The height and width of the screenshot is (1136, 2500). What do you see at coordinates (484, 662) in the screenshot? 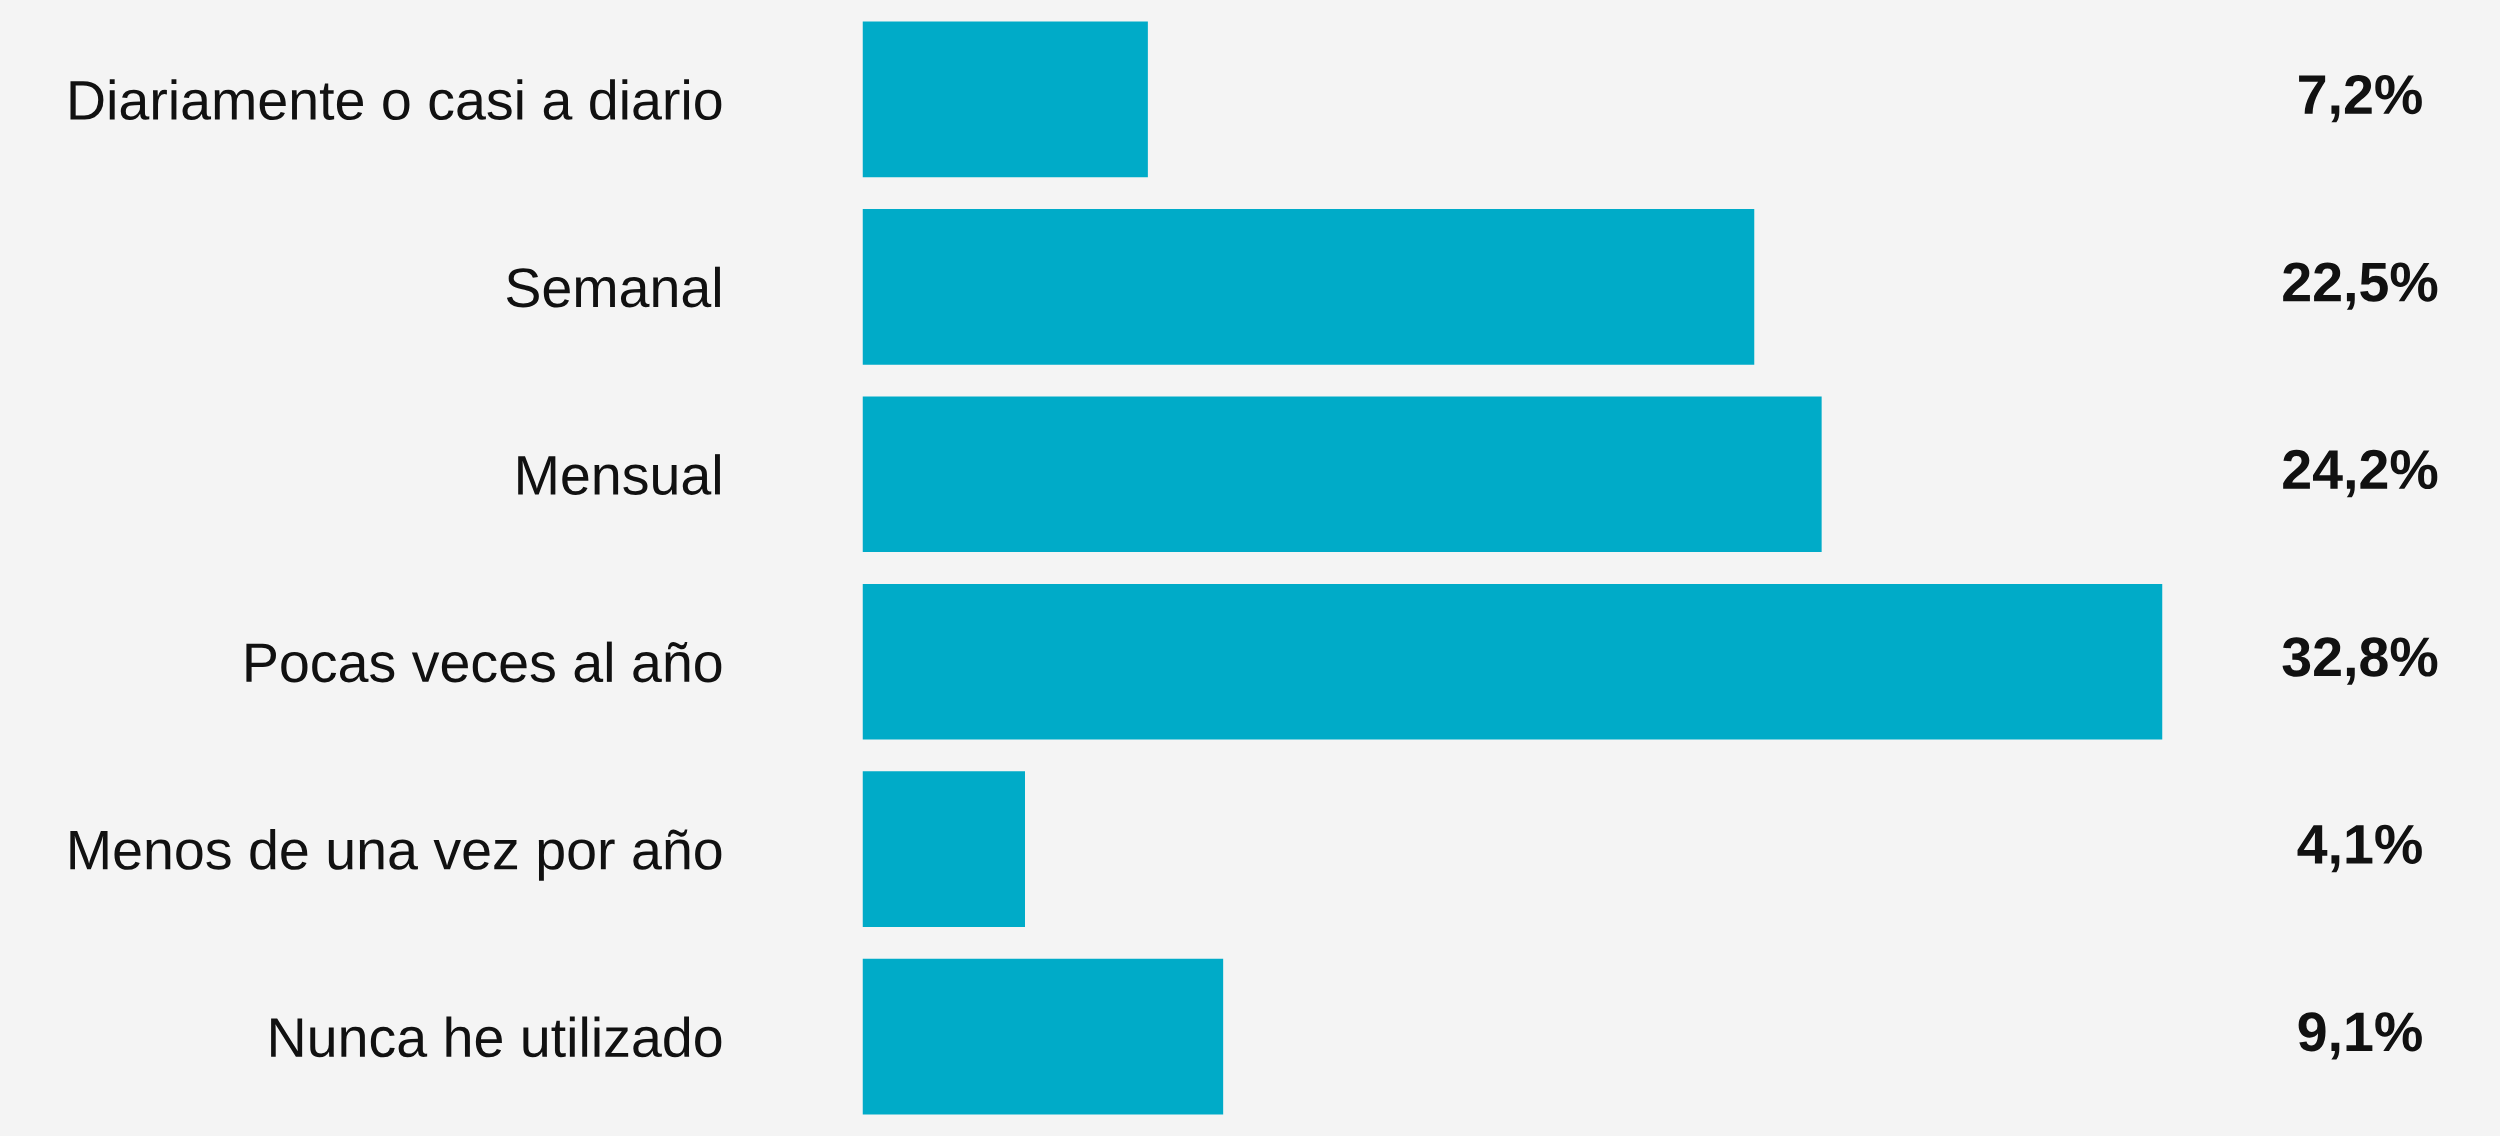
I see `y-tick-label: Pocas veces al año` at bounding box center [484, 662].